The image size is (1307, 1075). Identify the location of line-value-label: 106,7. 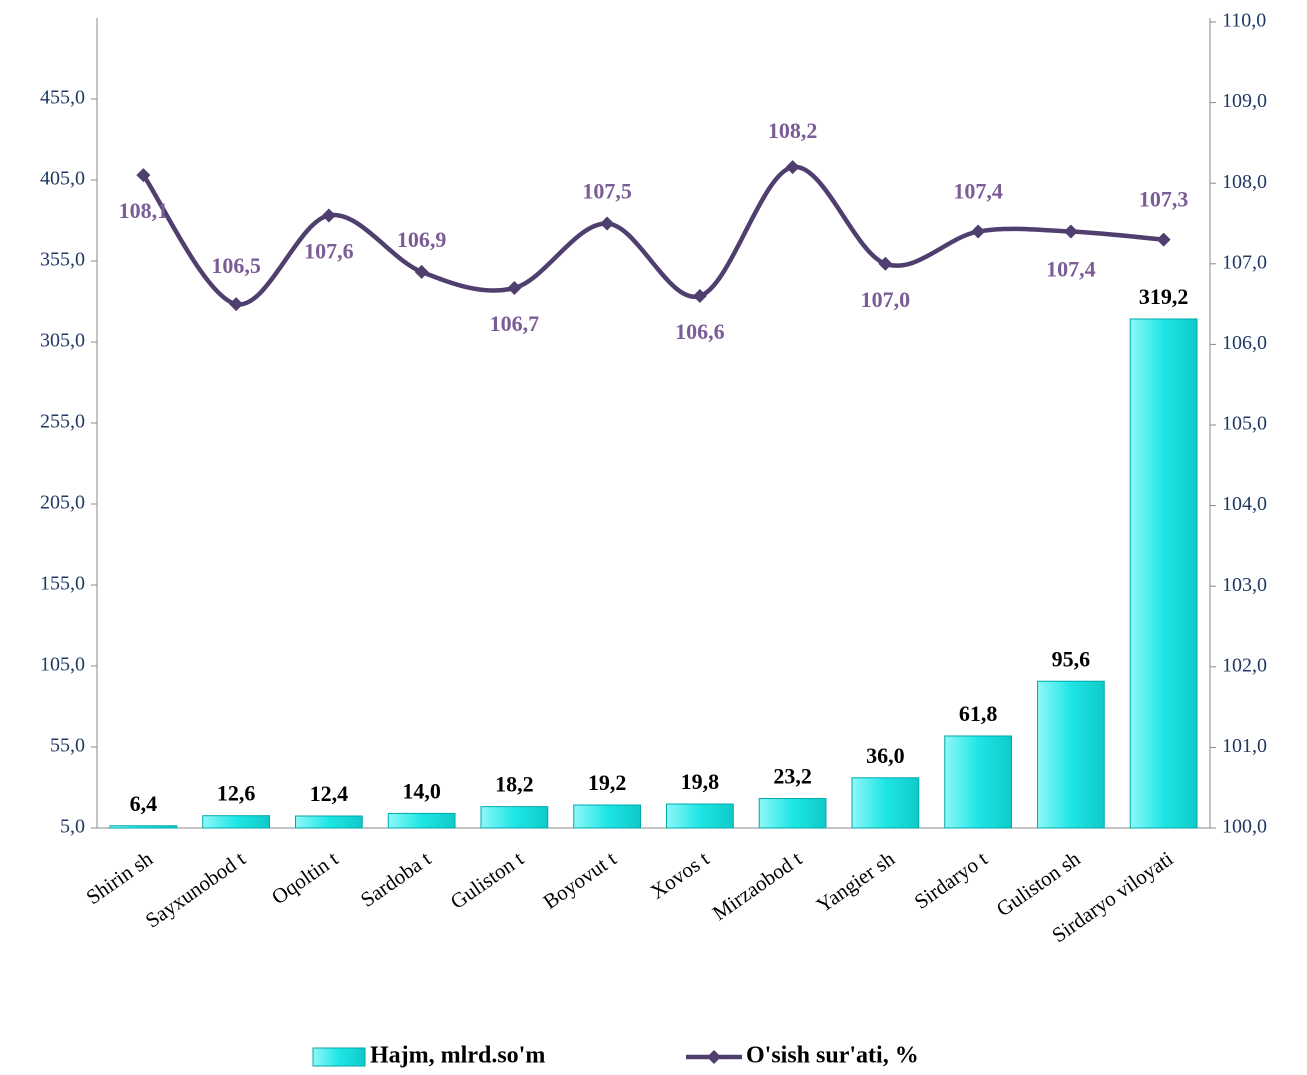
(515, 323).